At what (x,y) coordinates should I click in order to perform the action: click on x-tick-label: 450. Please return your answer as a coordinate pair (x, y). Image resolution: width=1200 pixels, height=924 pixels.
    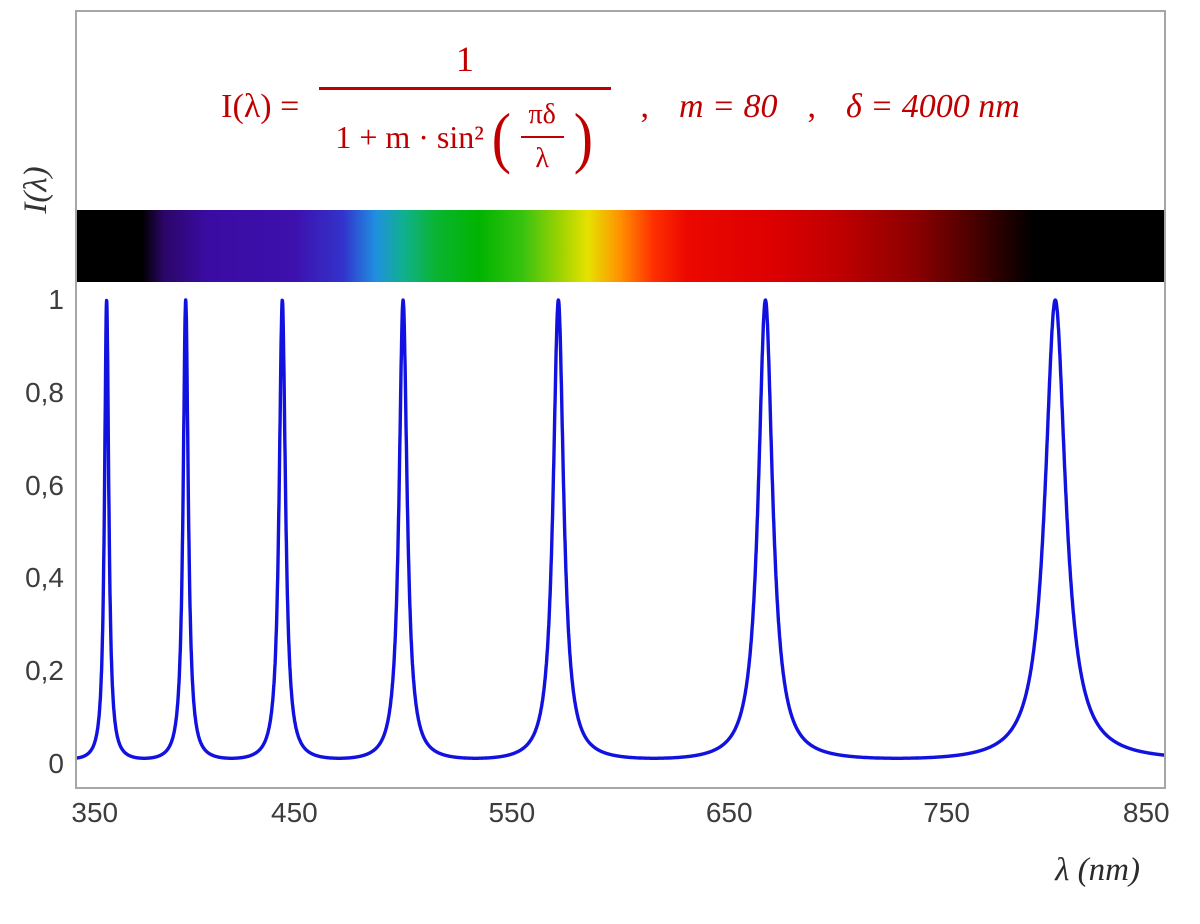
    Looking at the image, I should click on (294, 812).